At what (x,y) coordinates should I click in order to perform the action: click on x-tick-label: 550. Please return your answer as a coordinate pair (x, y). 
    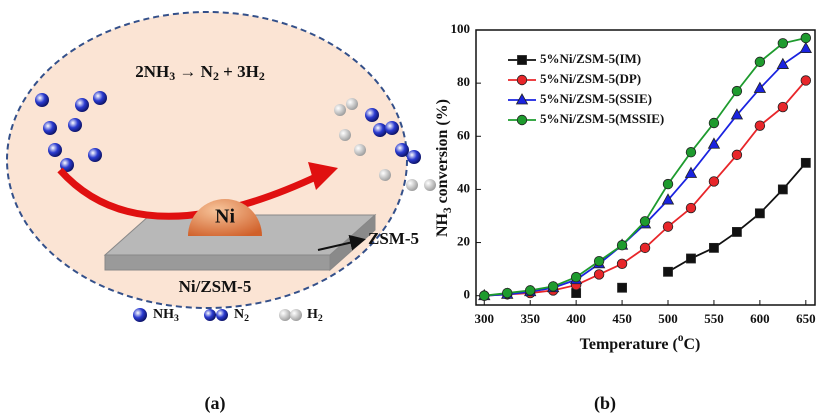
    Looking at the image, I should click on (714, 318).